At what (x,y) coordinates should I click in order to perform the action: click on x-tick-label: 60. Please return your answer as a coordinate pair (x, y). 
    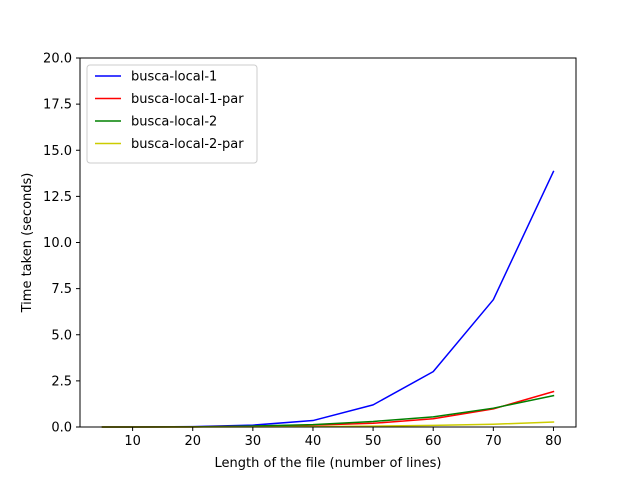
    Looking at the image, I should click on (433, 441).